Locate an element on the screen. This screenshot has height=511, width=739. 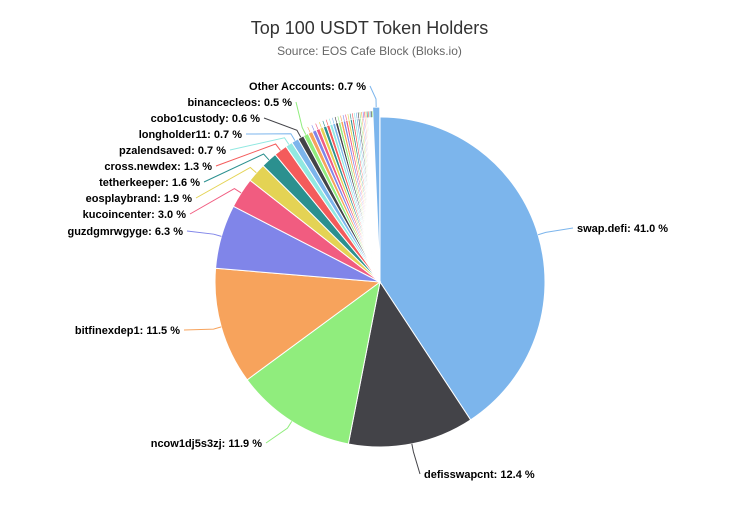
connector-longholder11 is located at coordinates (270, 137).